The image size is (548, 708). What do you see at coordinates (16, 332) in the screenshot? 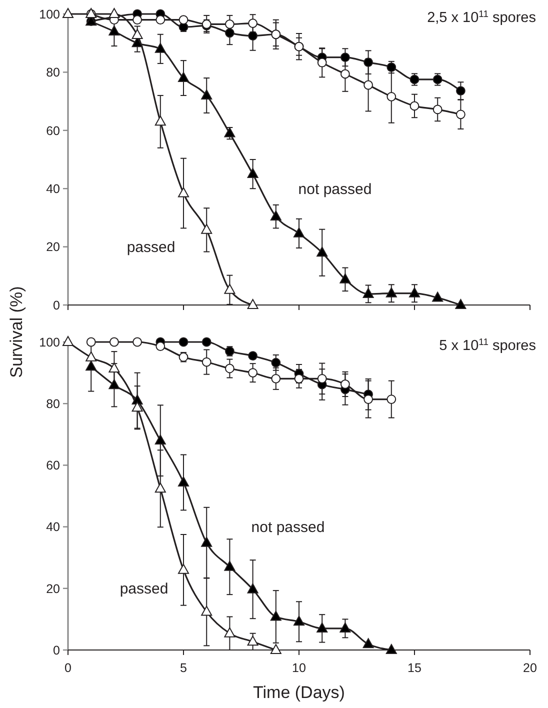
I see `y-axis-title: Survival (%)` at bounding box center [16, 332].